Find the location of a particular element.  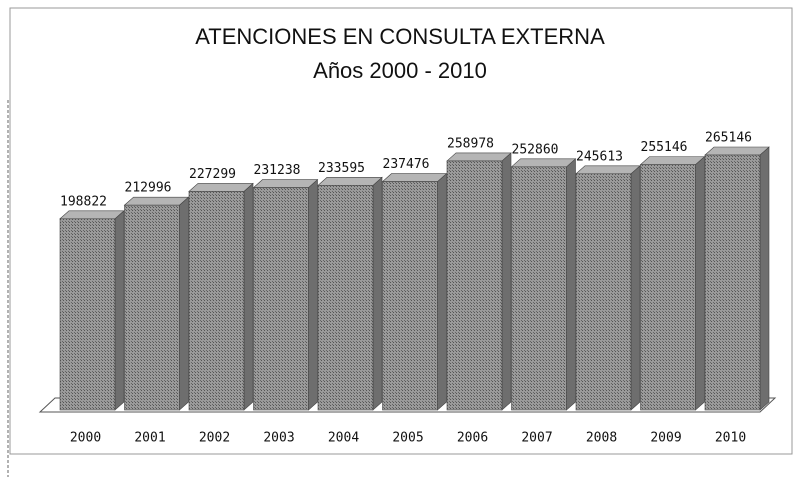

data-label: 198822 is located at coordinates (83, 201).